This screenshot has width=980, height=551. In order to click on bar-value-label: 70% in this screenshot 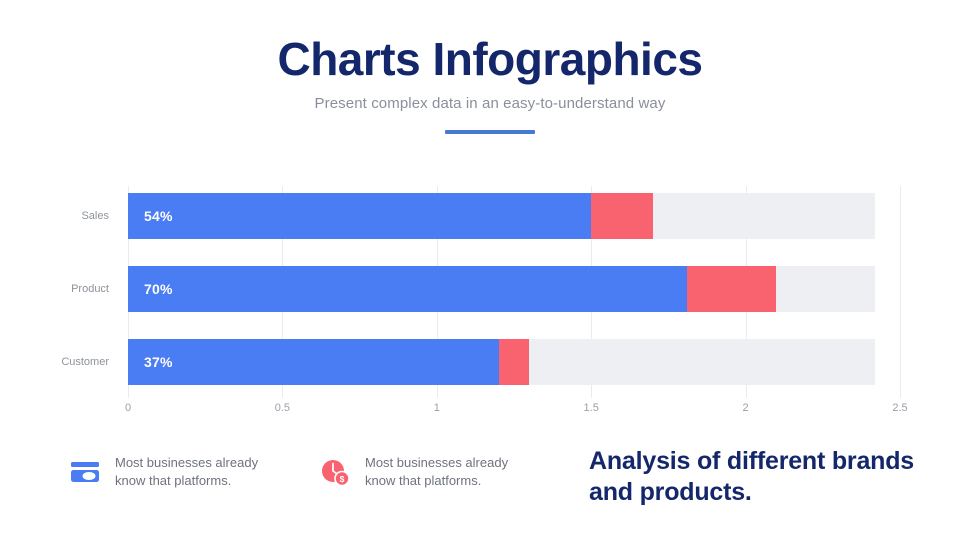, I will do `click(158, 289)`.